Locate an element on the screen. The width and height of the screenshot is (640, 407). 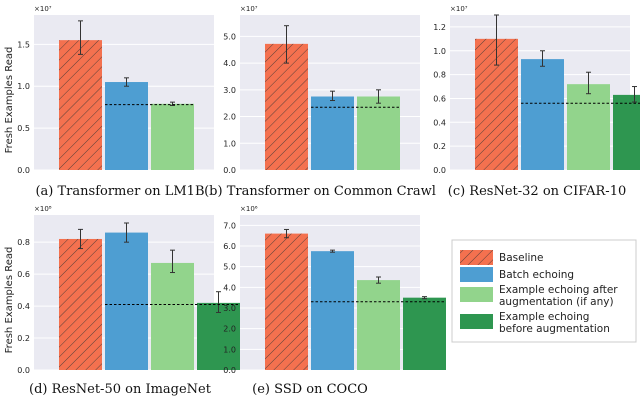
axis-multiplier-b: ×10⁷ is located at coordinates (249, 9).